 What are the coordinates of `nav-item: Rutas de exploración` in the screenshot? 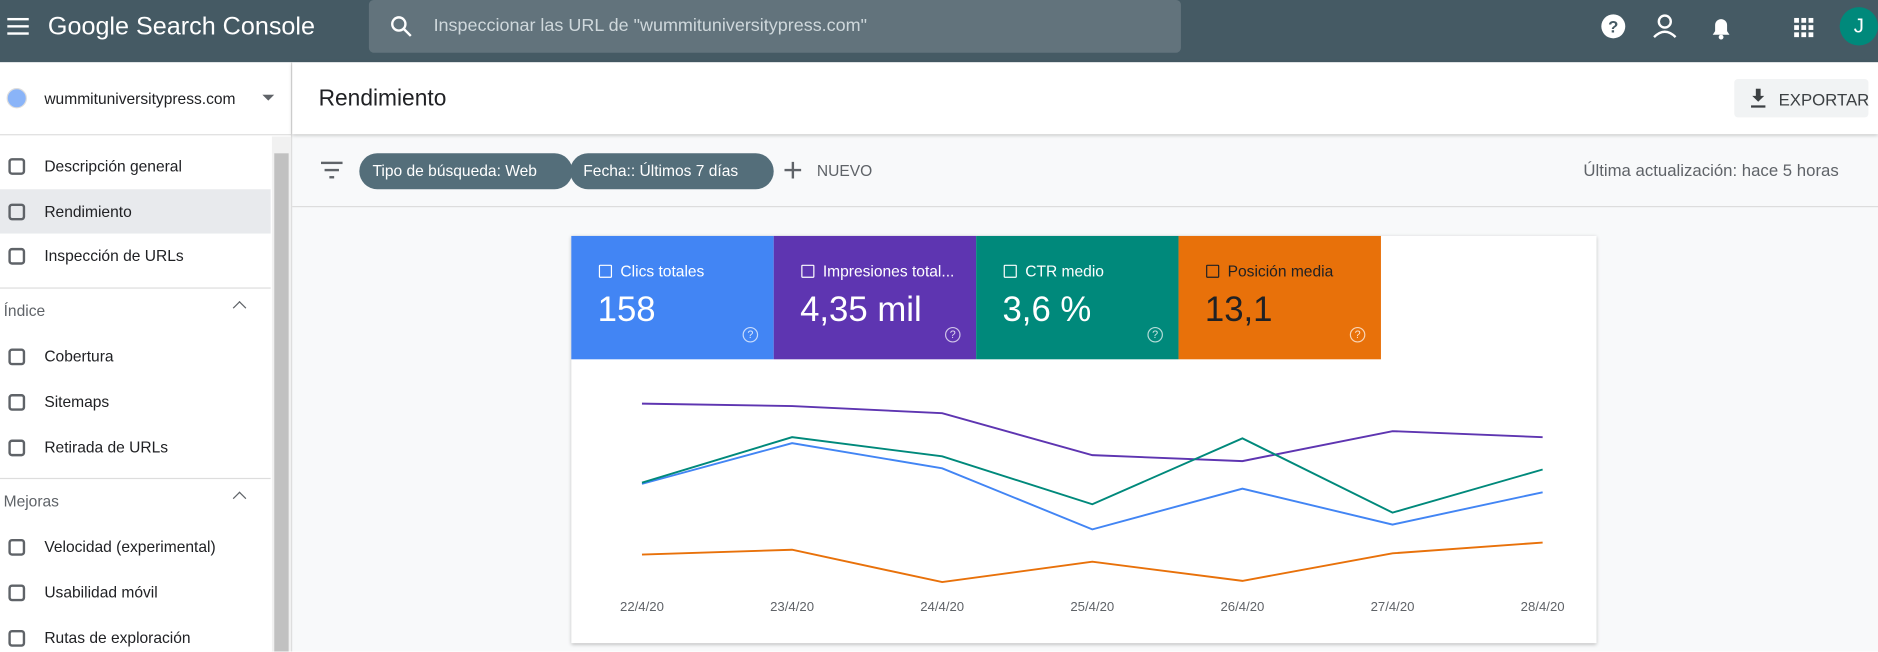 It's located at (135, 633).